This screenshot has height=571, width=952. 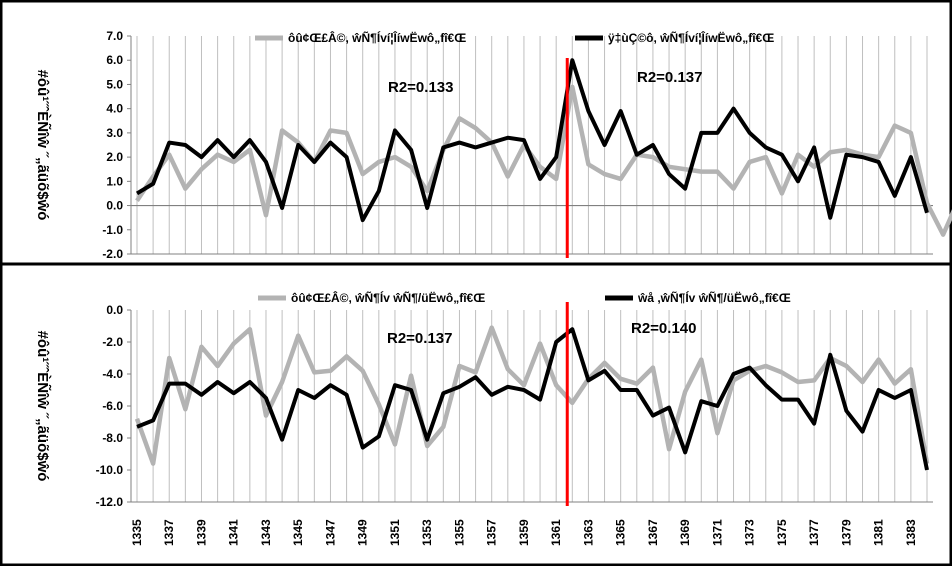 I want to click on x-tick-label: 1361, so click(x=556, y=532).